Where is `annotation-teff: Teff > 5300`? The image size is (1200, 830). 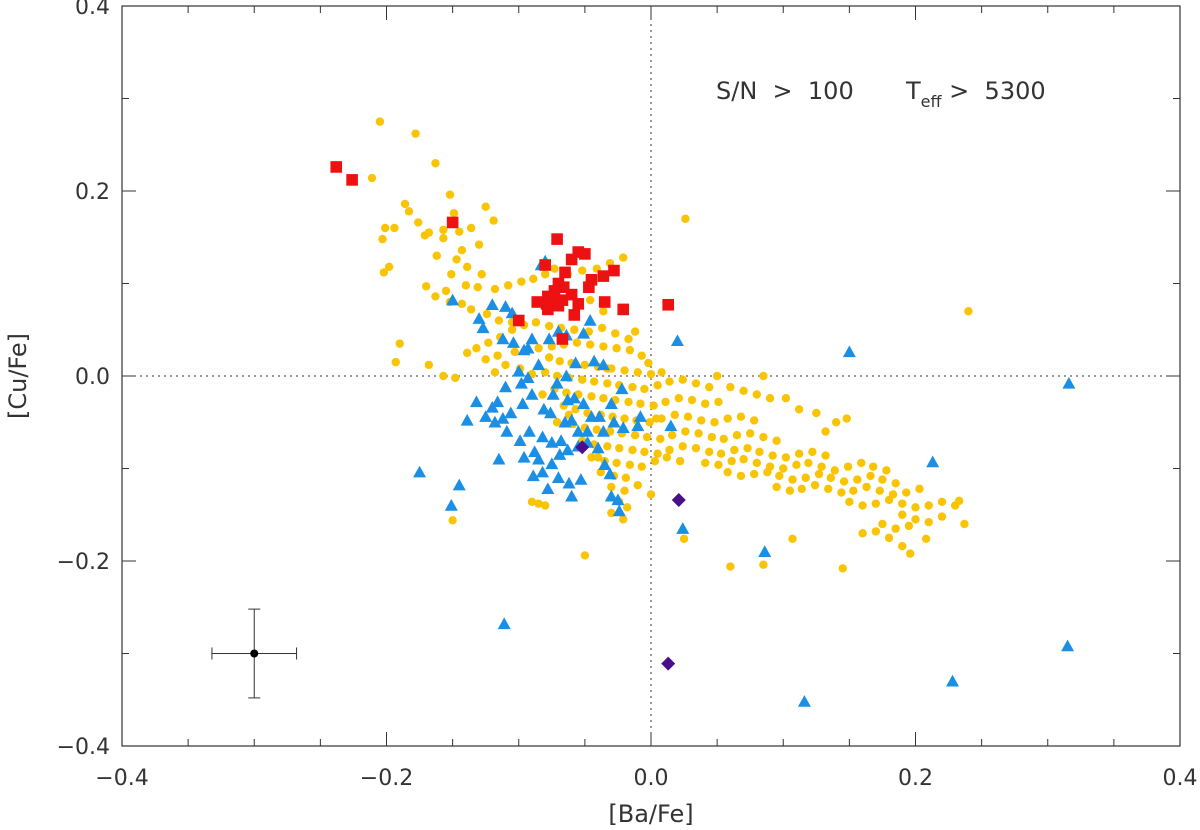
annotation-teff: Teff > 5300 is located at coordinates (975, 94).